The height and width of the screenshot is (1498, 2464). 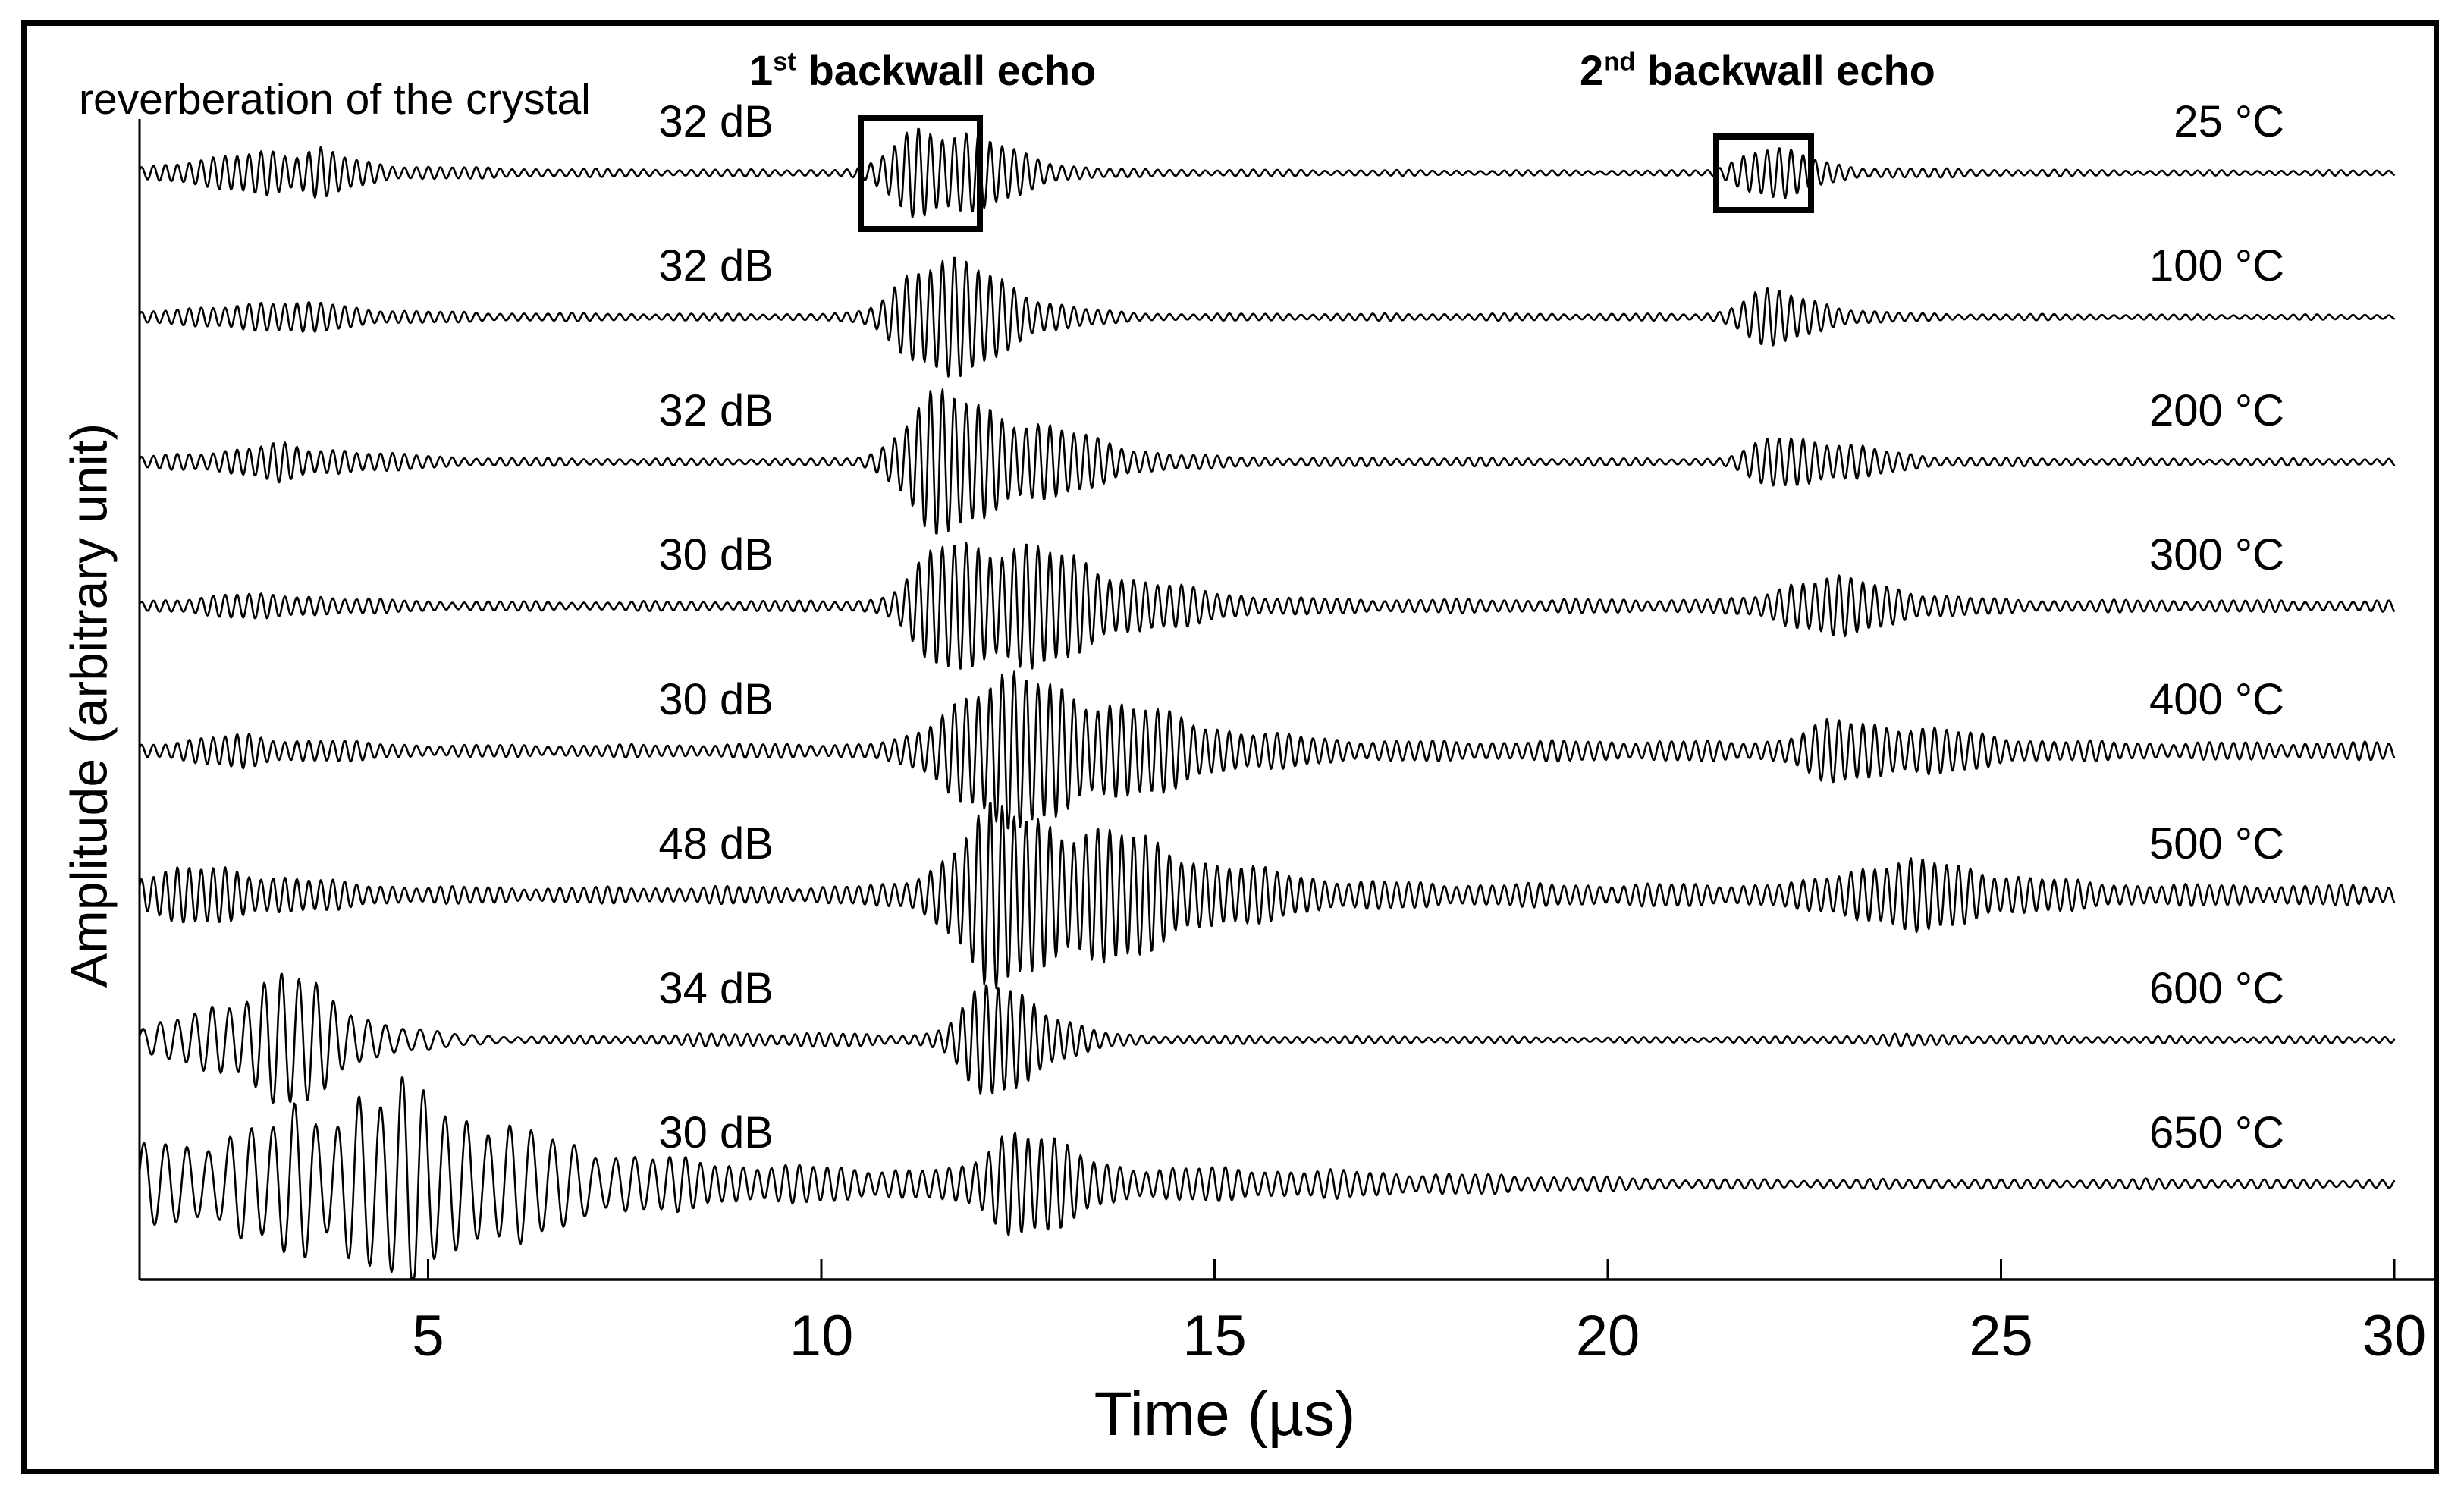 I want to click on temperature-label: 400 °C, so click(x=2216, y=699).